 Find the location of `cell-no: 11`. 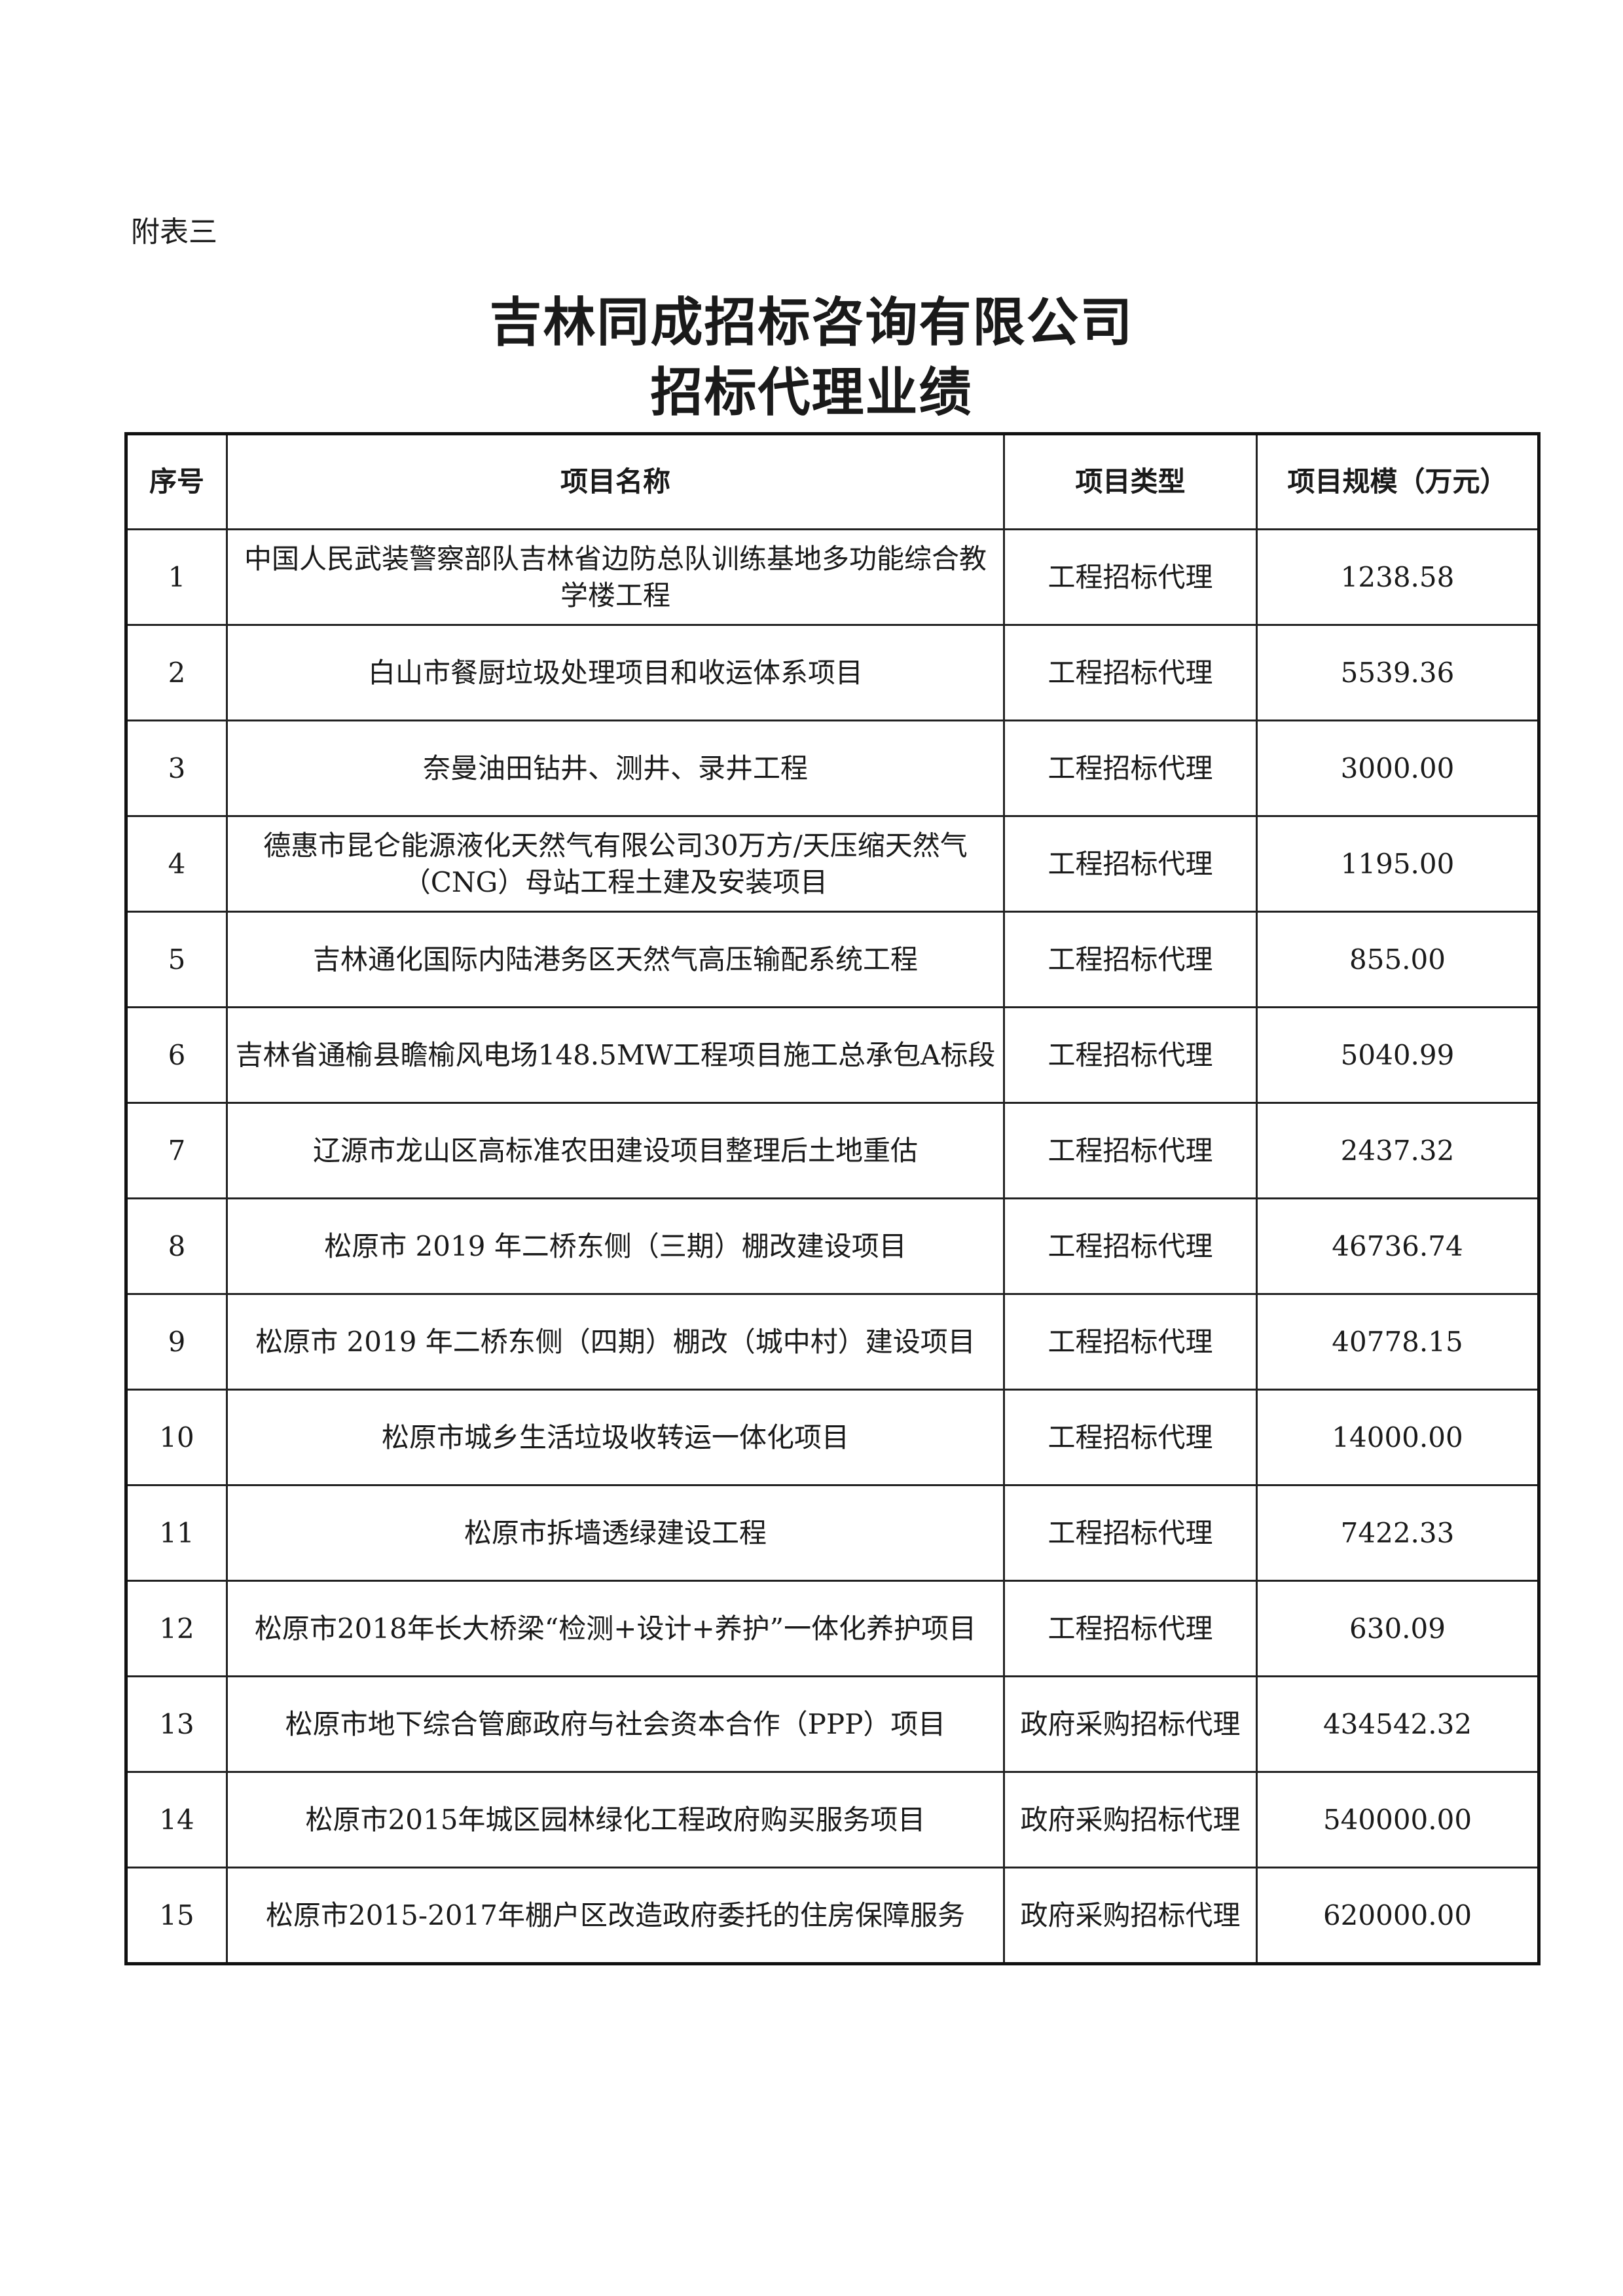

cell-no: 11 is located at coordinates (176, 1533).